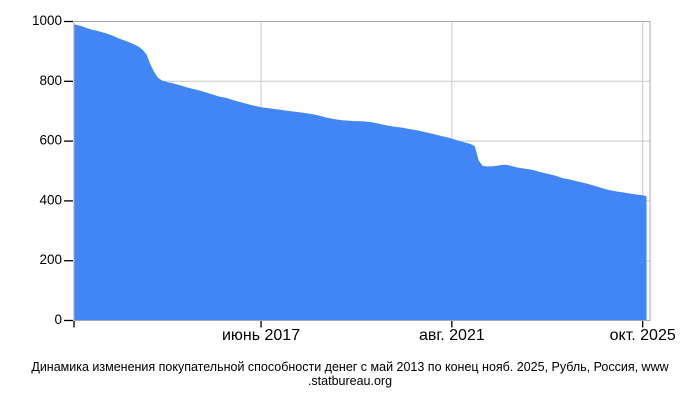  Describe the element at coordinates (47, 20) in the screenshot. I see `y-tick-label: 1000` at that location.